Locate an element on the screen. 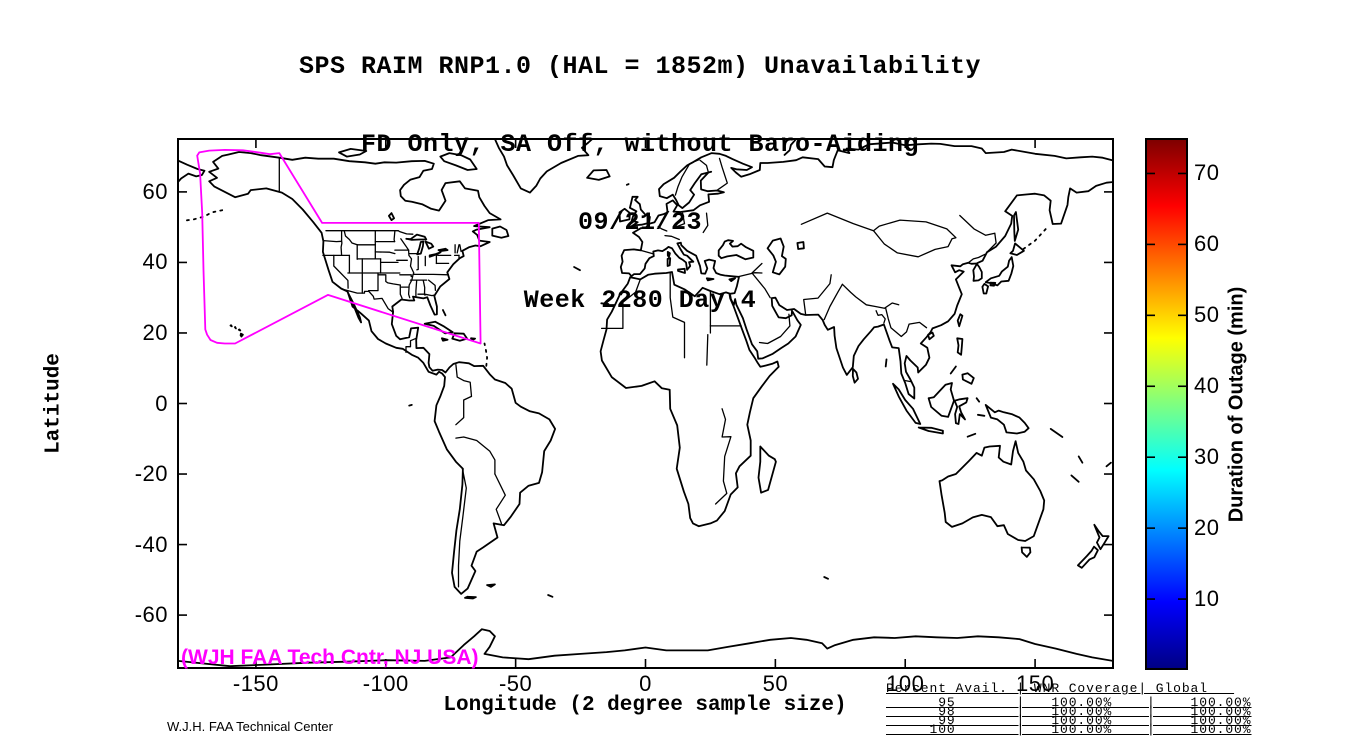 Image resolution: width=1350 pixels, height=750 pixels. availability-table-header: Percent Avail. | WNR Coverage| Global is located at coordinates (1060, 688).